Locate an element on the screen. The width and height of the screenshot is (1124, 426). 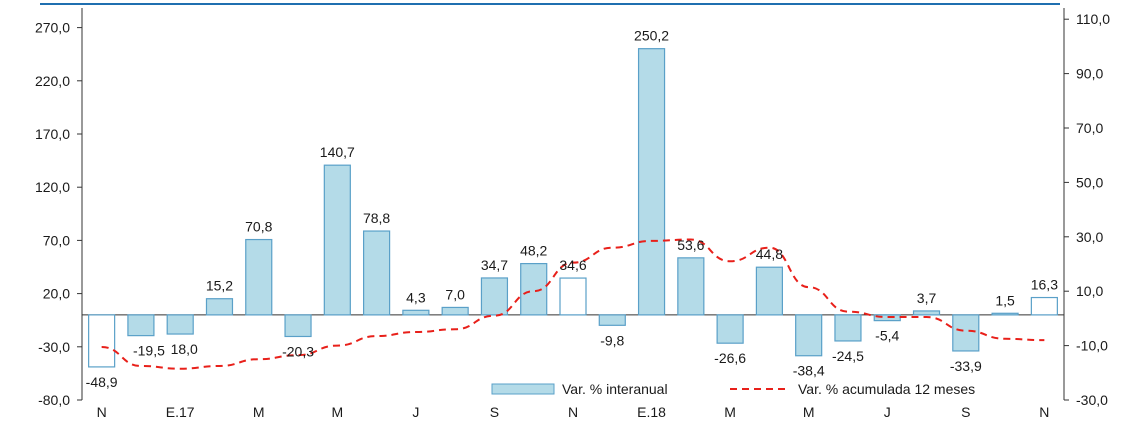
right-tick-label: -10,0 is located at coordinates (1092, 346).